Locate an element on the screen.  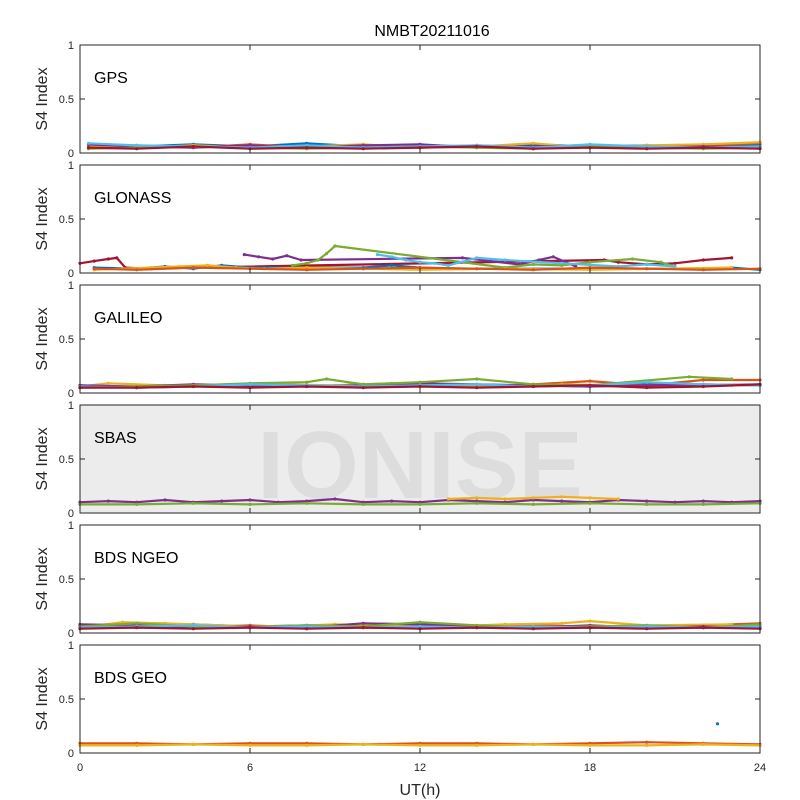
panel-bds-ngeo: 0 0.5 1 BDS NGEO S4 Index is located at coordinates (398, 580).